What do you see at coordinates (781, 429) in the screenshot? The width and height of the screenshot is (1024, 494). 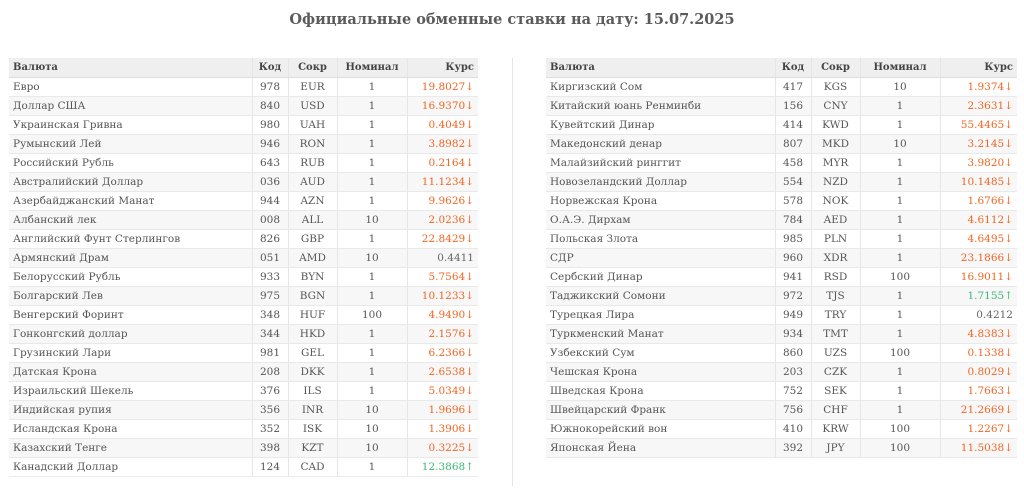 I see `table-row: Южнокорейский вон 410 KRW 100 1.2267↓` at bounding box center [781, 429].